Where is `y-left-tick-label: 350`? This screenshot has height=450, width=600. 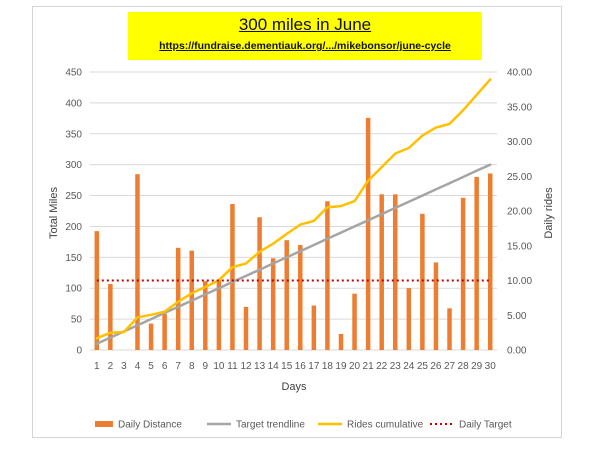
y-left-tick-label: 350 is located at coordinates (73, 134).